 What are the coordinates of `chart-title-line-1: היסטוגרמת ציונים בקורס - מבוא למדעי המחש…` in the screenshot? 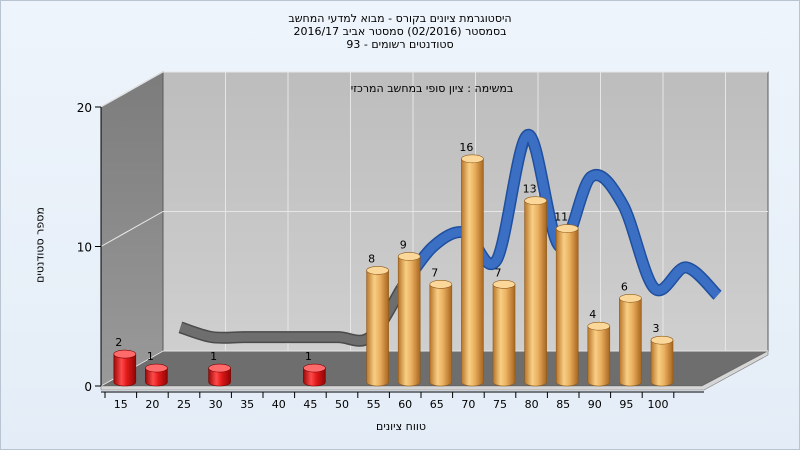 It's located at (400, 18).